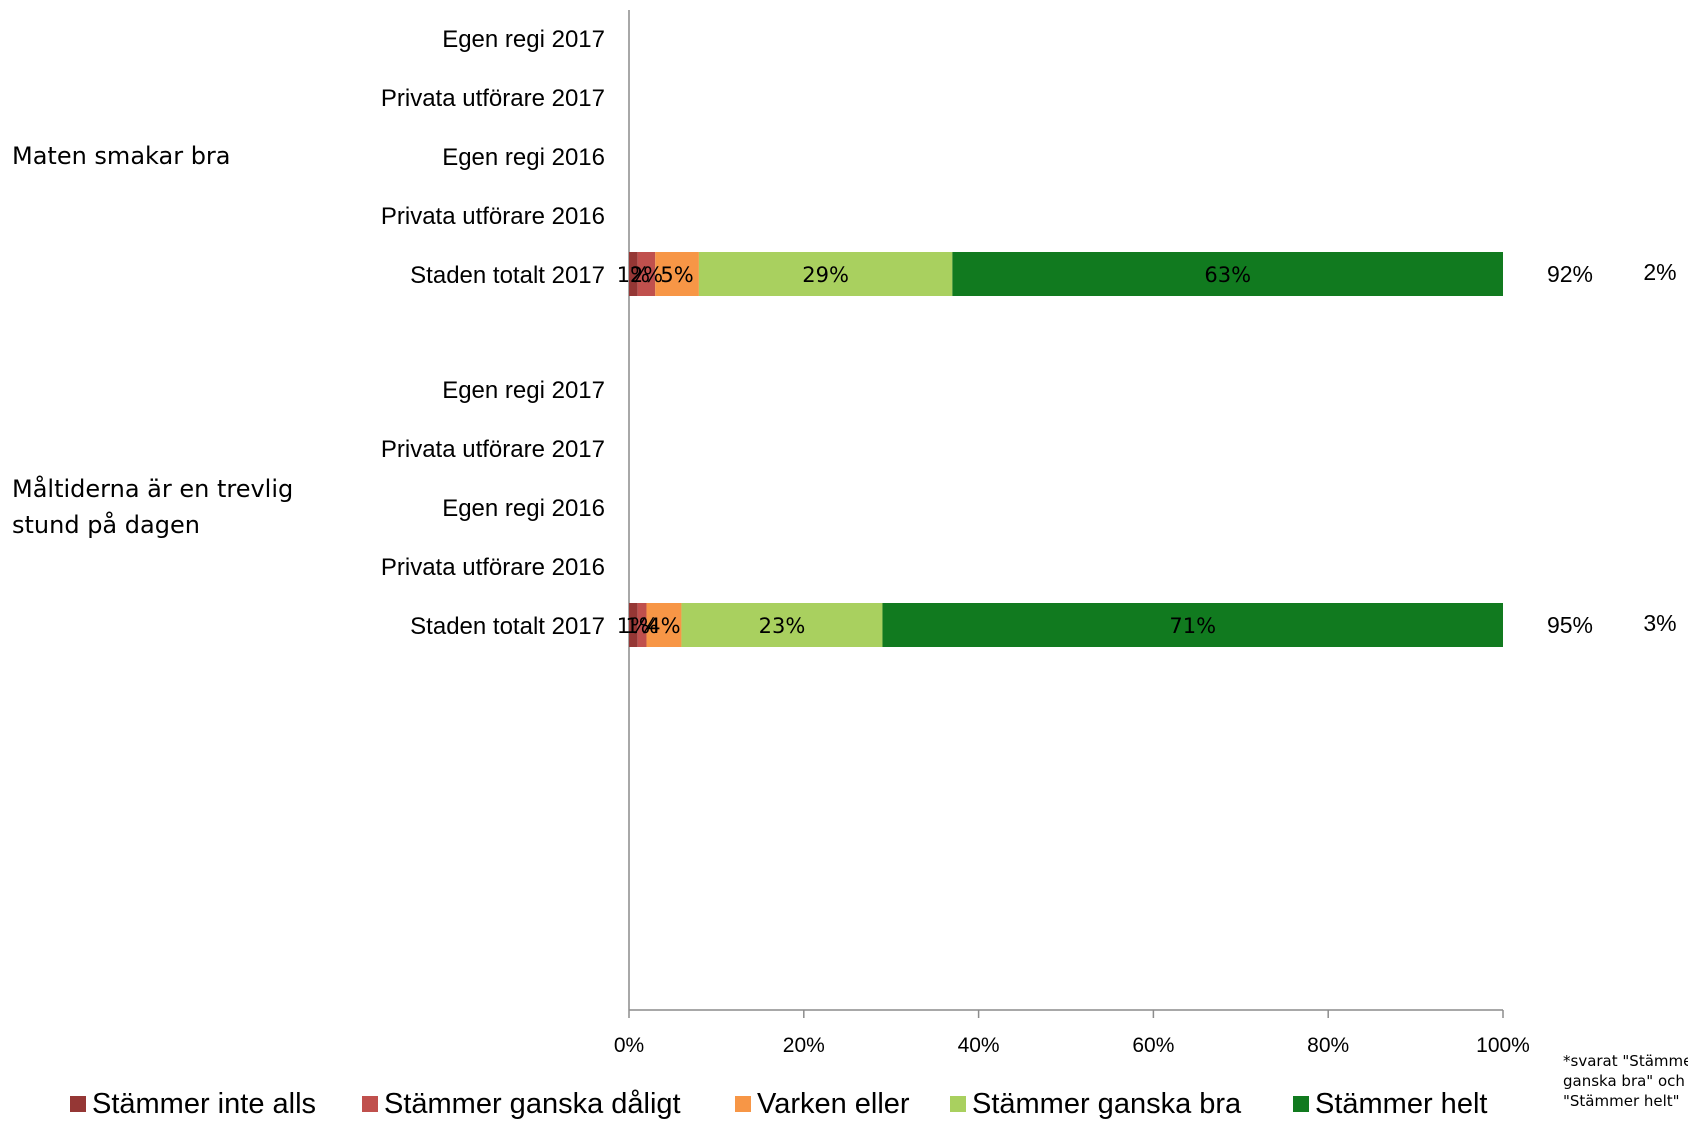 Image resolution: width=1688 pixels, height=1121 pixels. What do you see at coordinates (204, 1104) in the screenshot?
I see `legend-label: Stämmer inte alls` at bounding box center [204, 1104].